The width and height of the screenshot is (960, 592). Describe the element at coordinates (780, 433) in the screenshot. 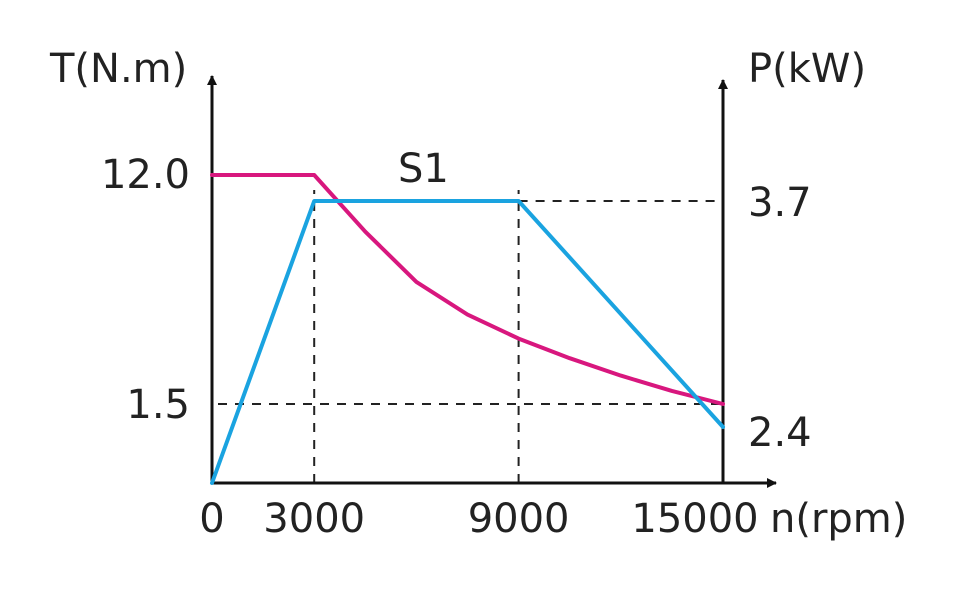

I see `y-right-tick-2-4: 2.4` at that location.